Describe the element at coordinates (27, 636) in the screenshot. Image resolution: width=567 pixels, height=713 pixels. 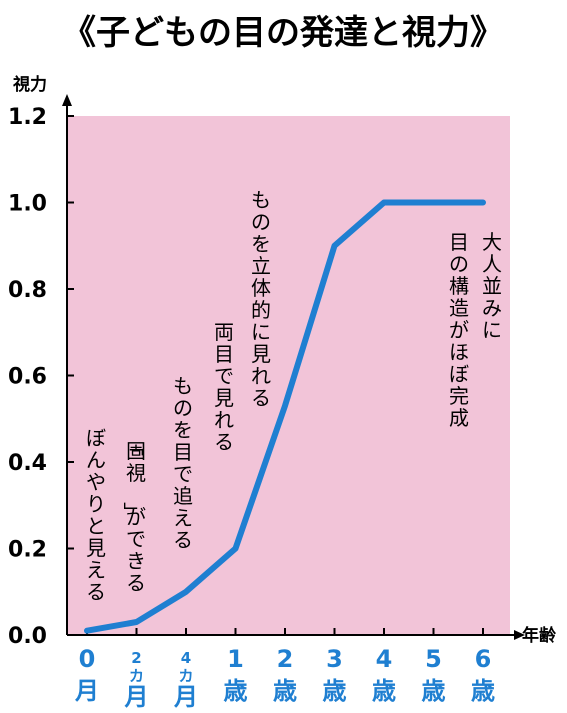
I see `y-tick-label: 0.0` at that location.